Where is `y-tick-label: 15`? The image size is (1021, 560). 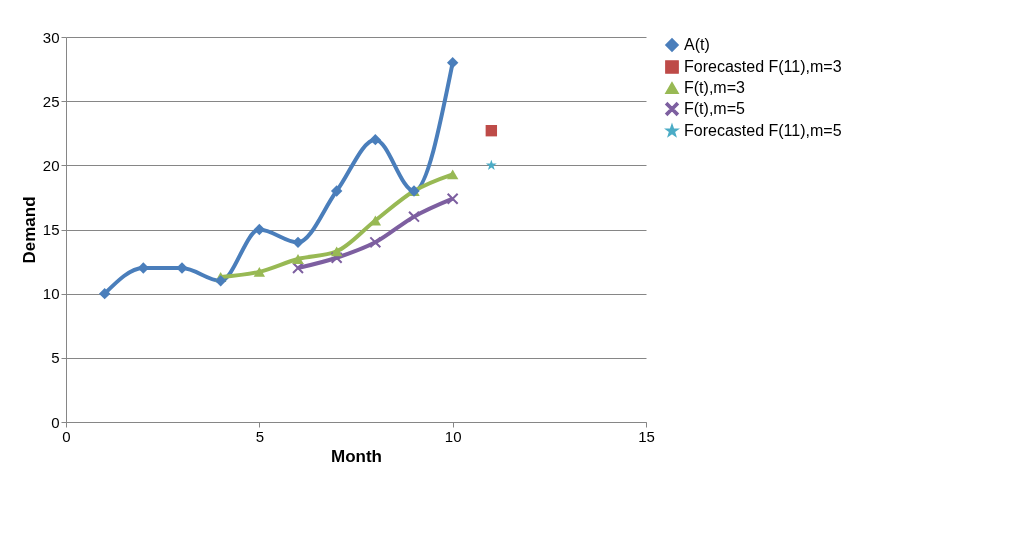 y-tick-label: 15 is located at coordinates (51, 229).